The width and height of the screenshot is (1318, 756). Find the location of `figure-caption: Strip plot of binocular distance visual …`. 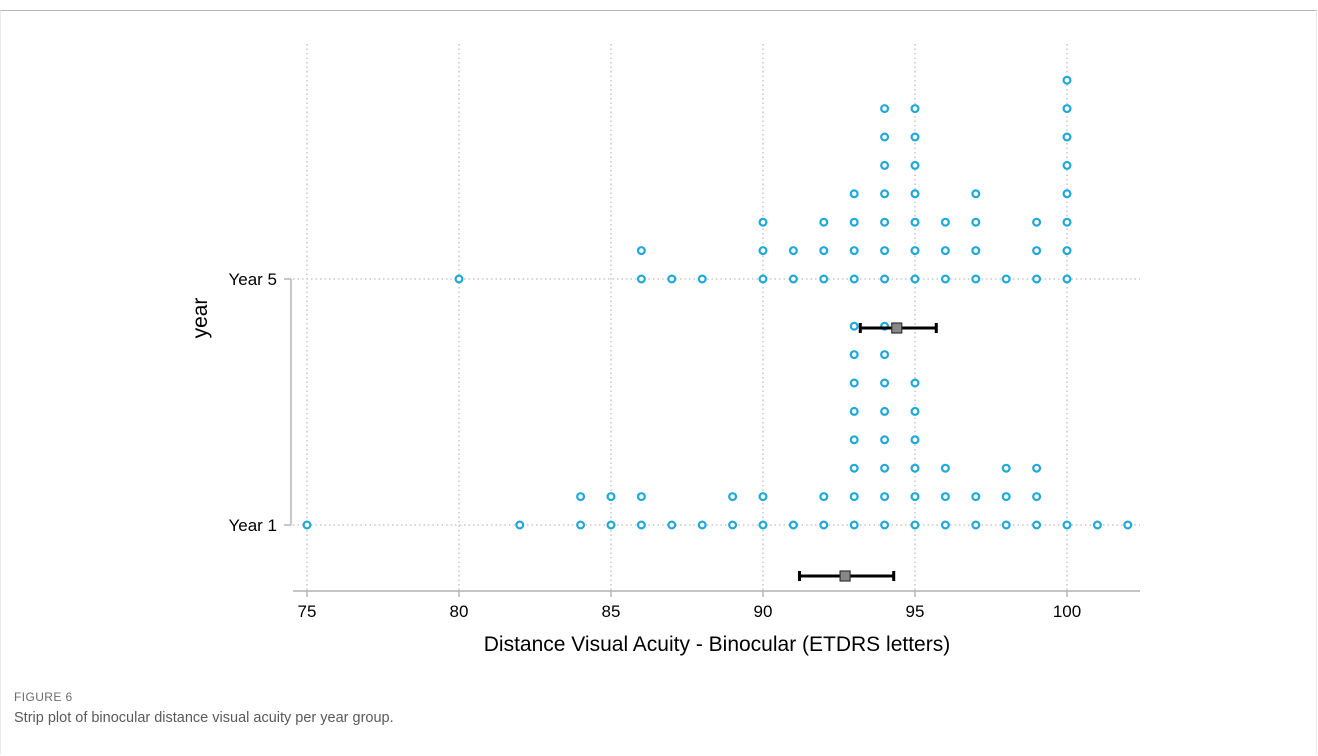

figure-caption: Strip plot of binocular distance visual … is located at coordinates (204, 718).